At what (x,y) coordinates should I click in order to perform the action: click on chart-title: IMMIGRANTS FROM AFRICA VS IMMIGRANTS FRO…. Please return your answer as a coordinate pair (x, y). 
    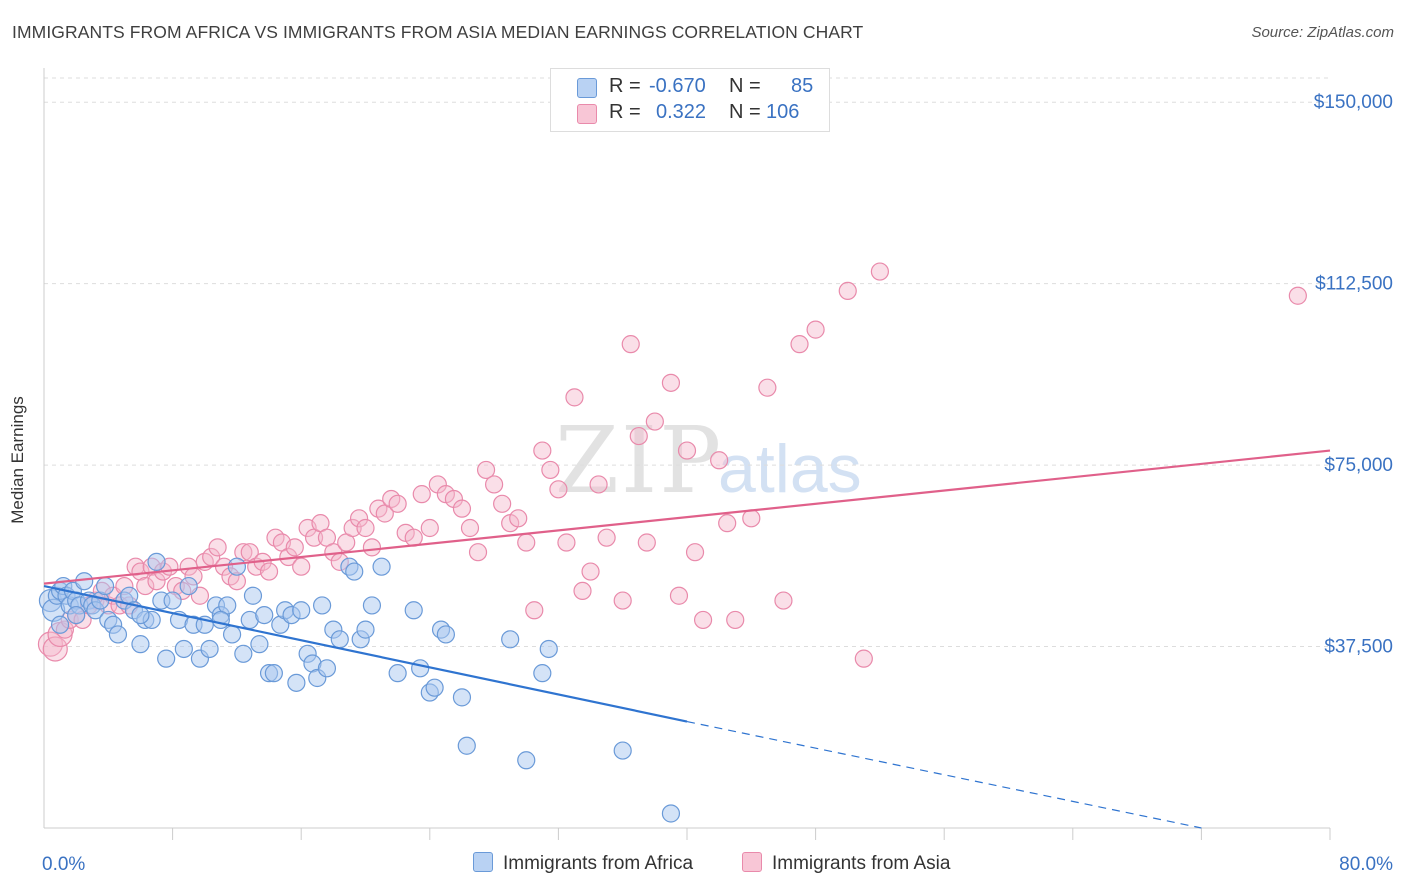
    Looking at the image, I should click on (438, 32).